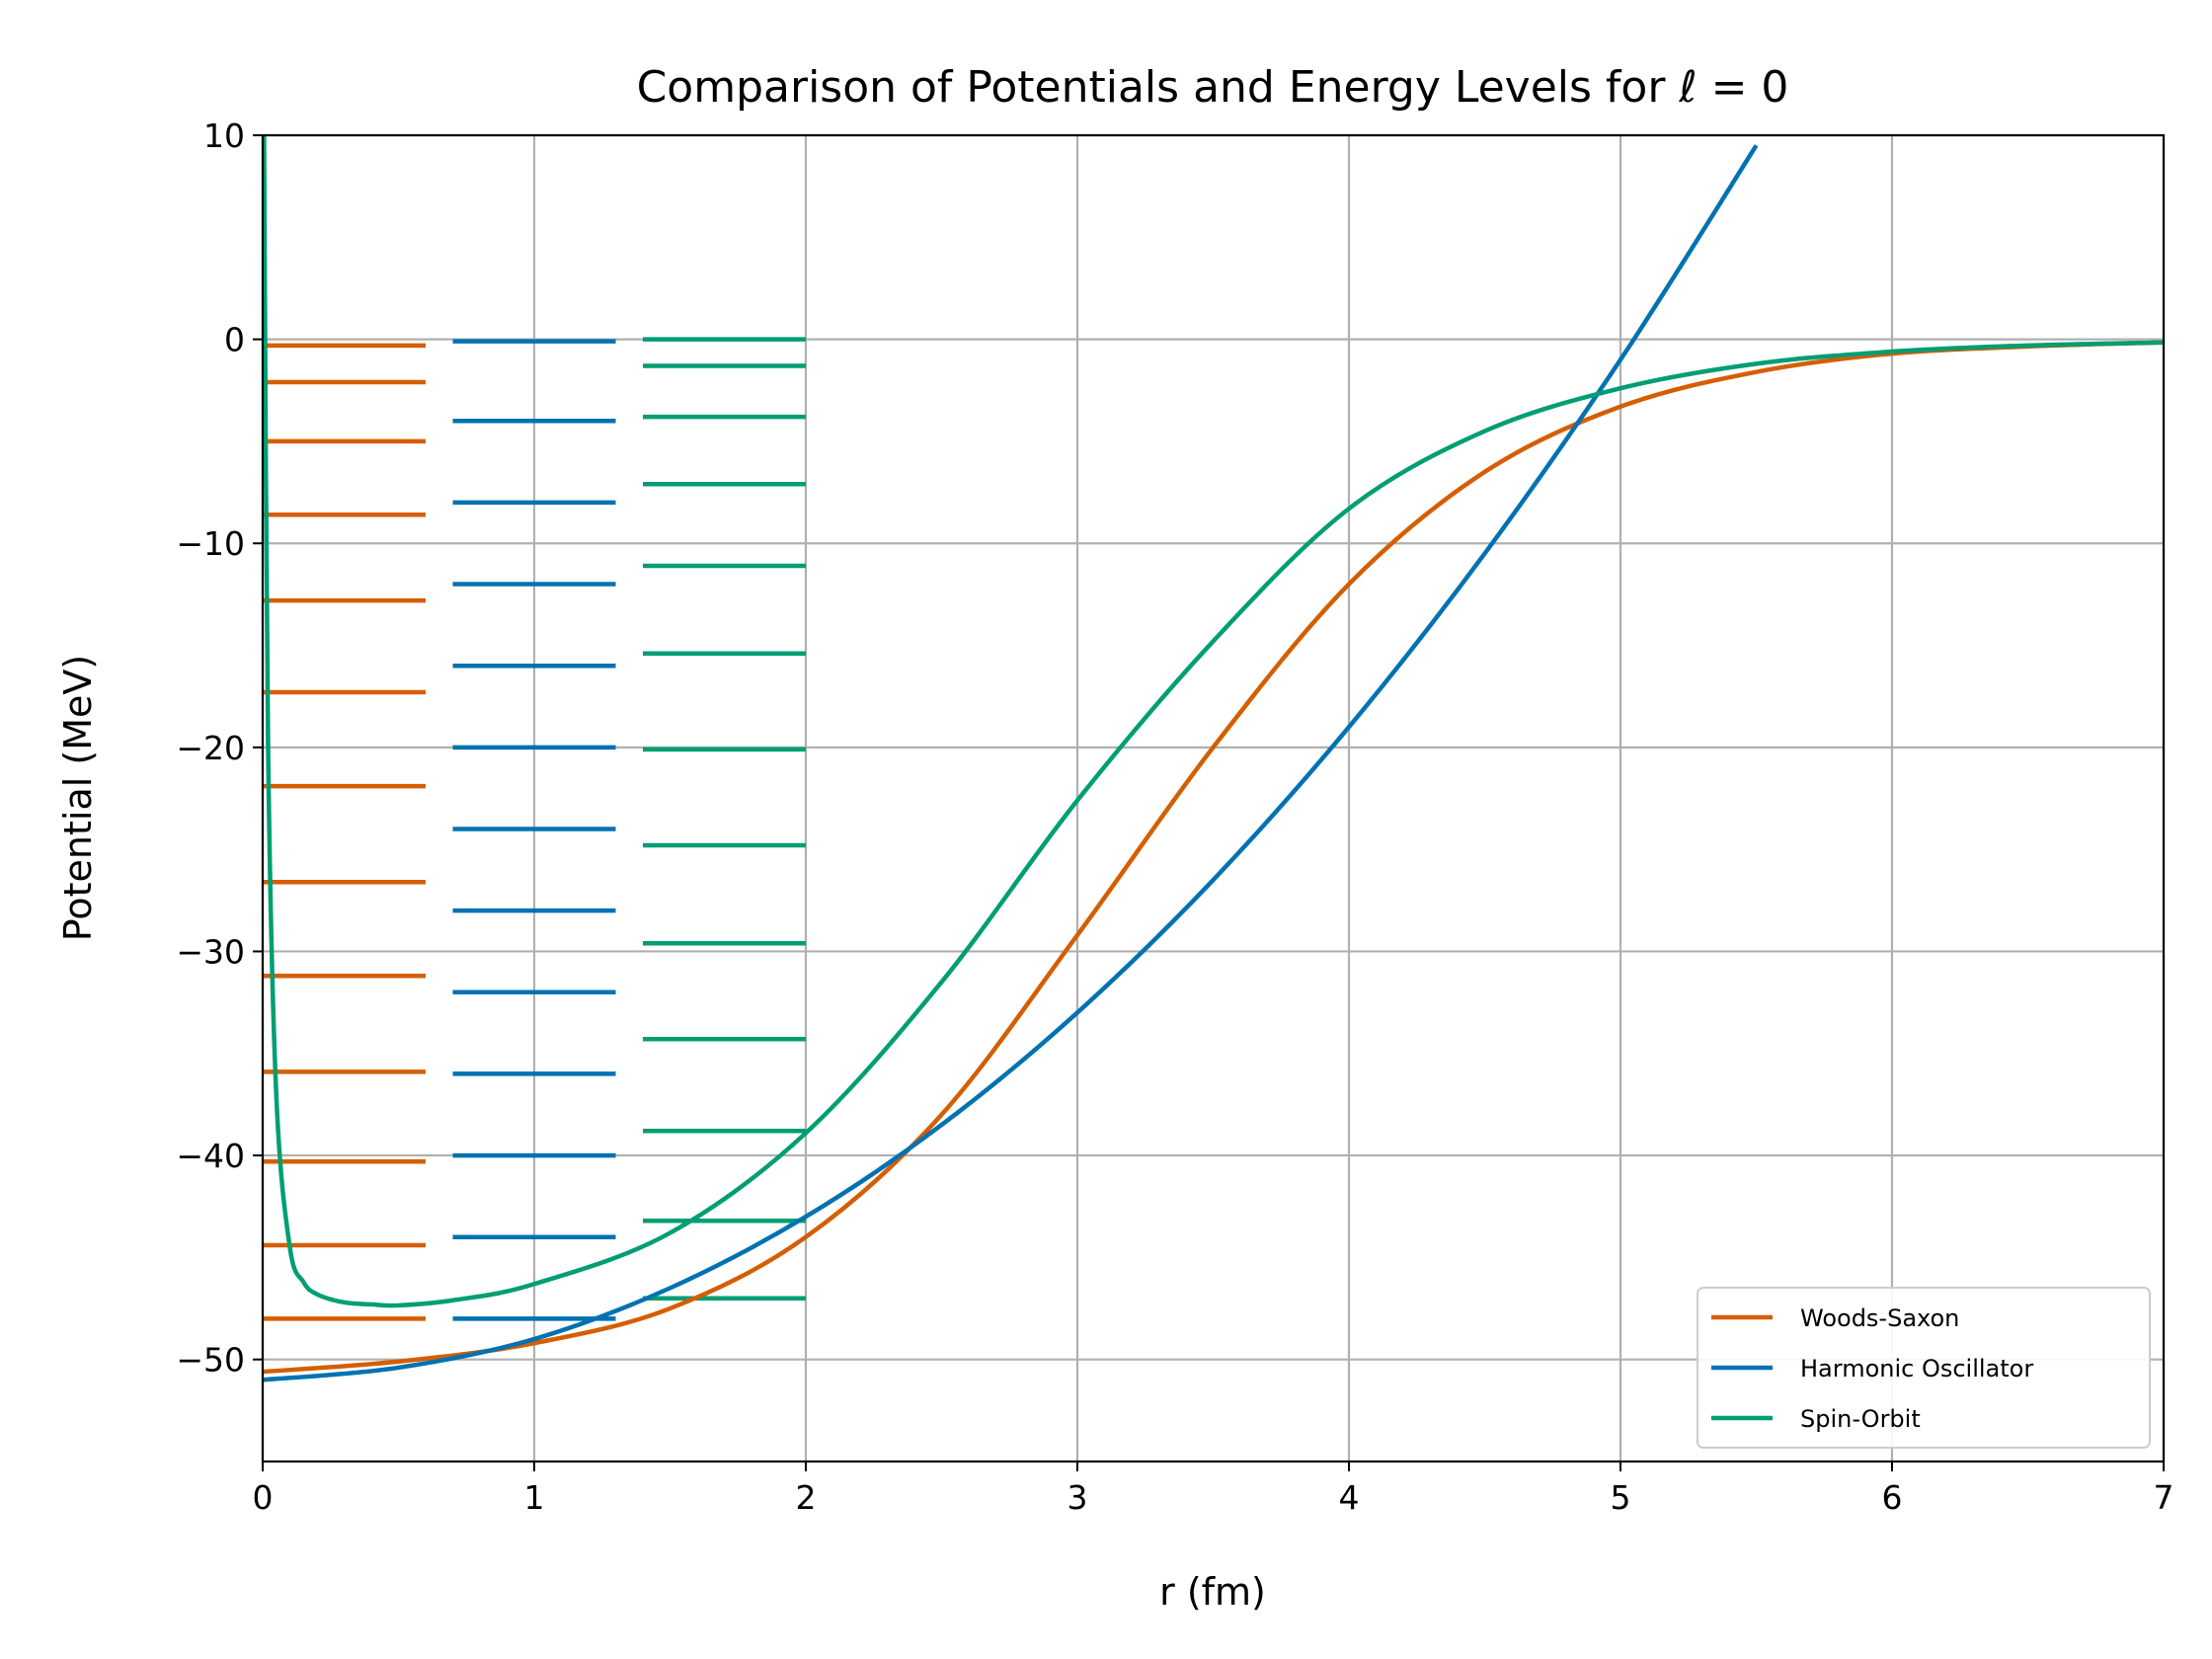 This screenshot has height=1659, width=2212. I want to click on y-tick-label: −50, so click(211, 1360).